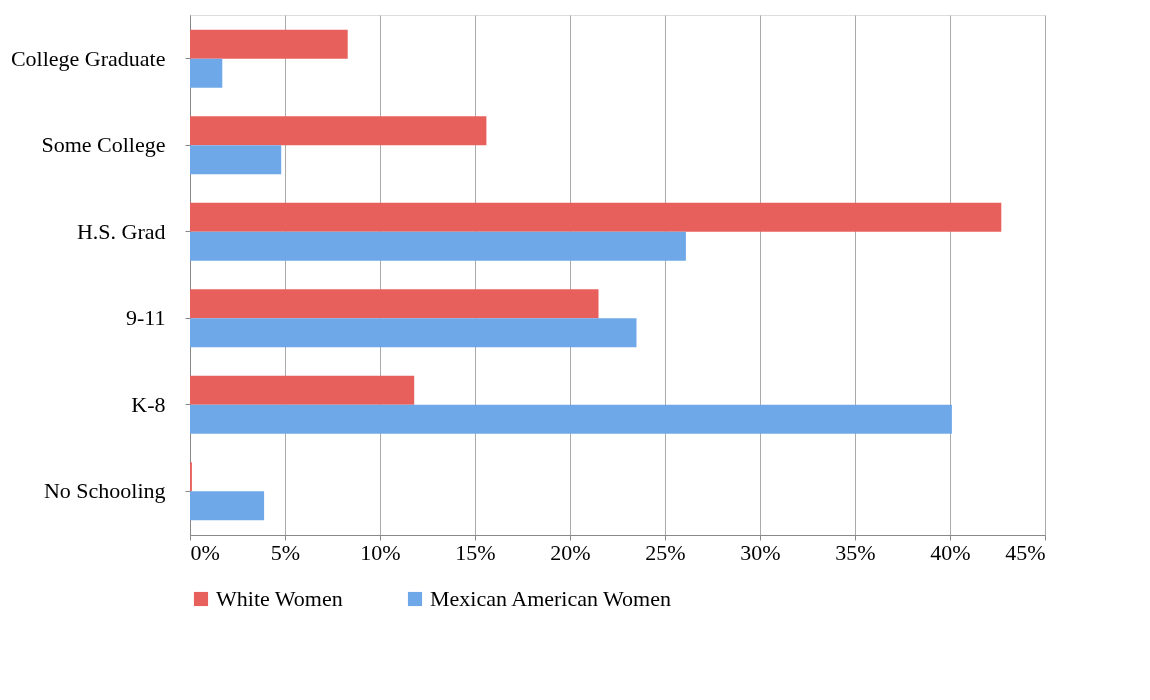 The height and width of the screenshot is (700, 1150). Describe the element at coordinates (665, 552) in the screenshot. I see `x-tick-label: 25%` at that location.